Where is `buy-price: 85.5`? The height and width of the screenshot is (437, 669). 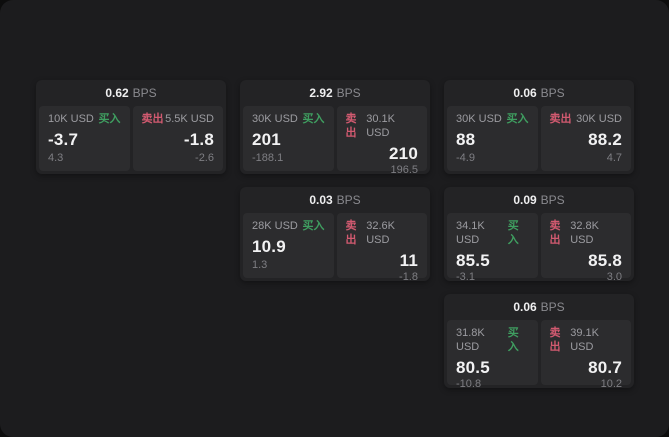 buy-price: 85.5 is located at coordinates (473, 260).